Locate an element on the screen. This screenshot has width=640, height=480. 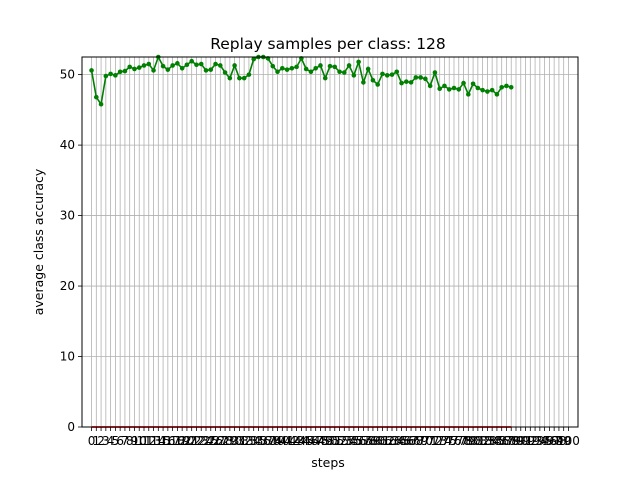
y-tick-label: 40 is located at coordinates (67, 145).